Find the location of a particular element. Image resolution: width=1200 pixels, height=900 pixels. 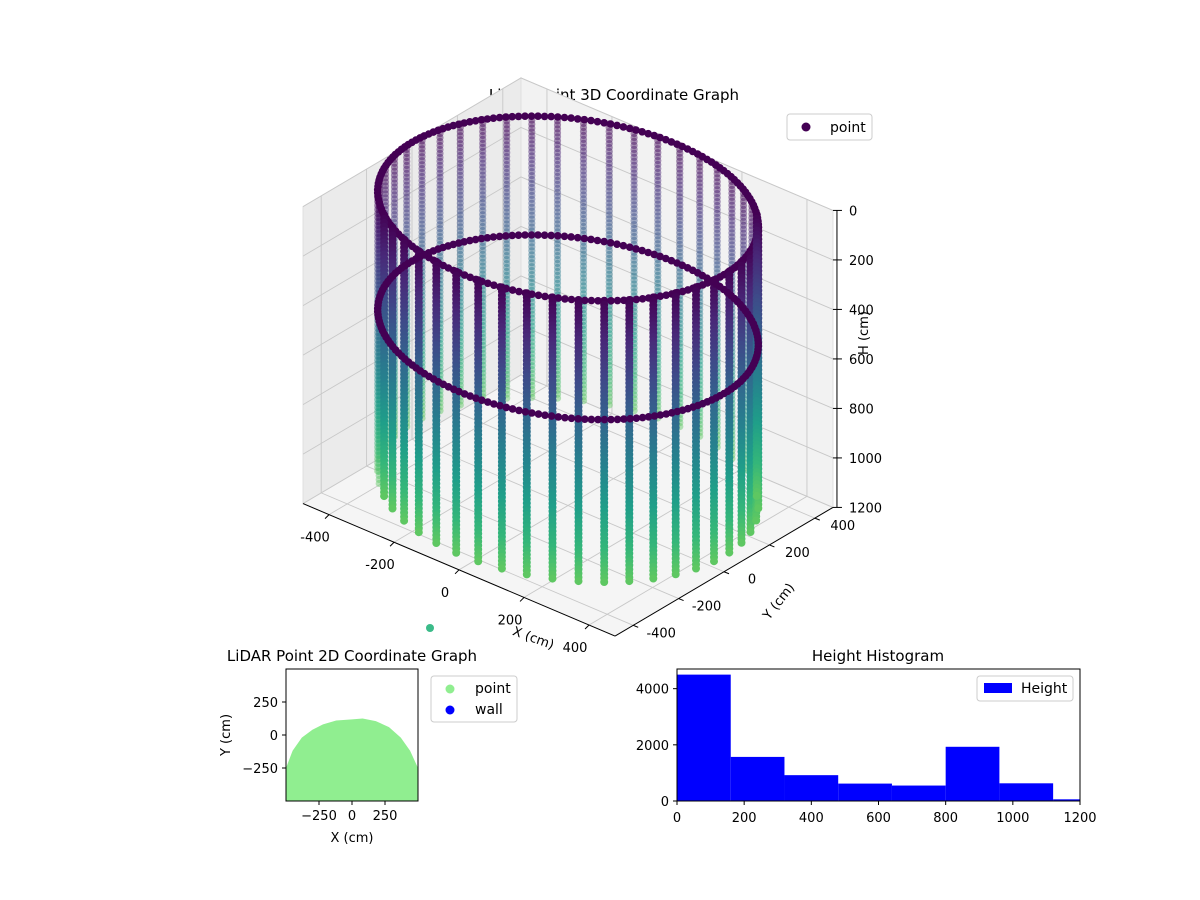

hist-legend: Height is located at coordinates (1025, 688).